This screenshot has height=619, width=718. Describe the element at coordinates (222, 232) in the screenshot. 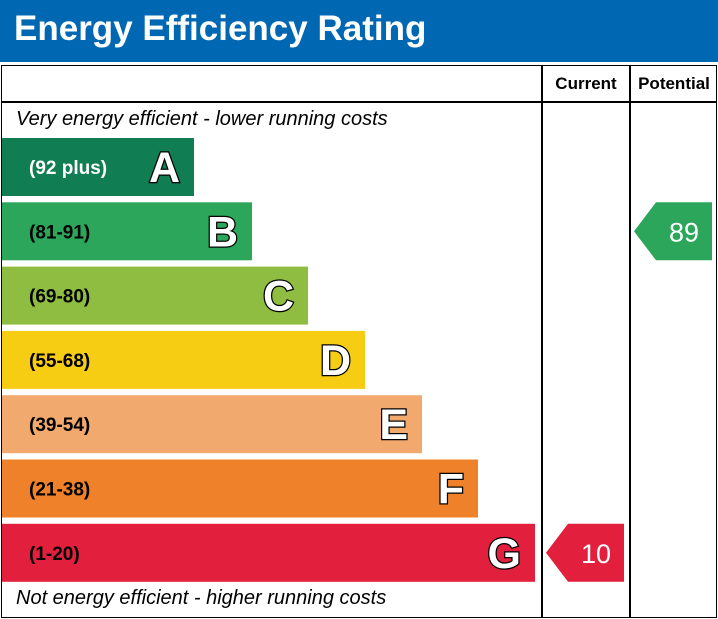

I see `band-b-letter: B` at that location.